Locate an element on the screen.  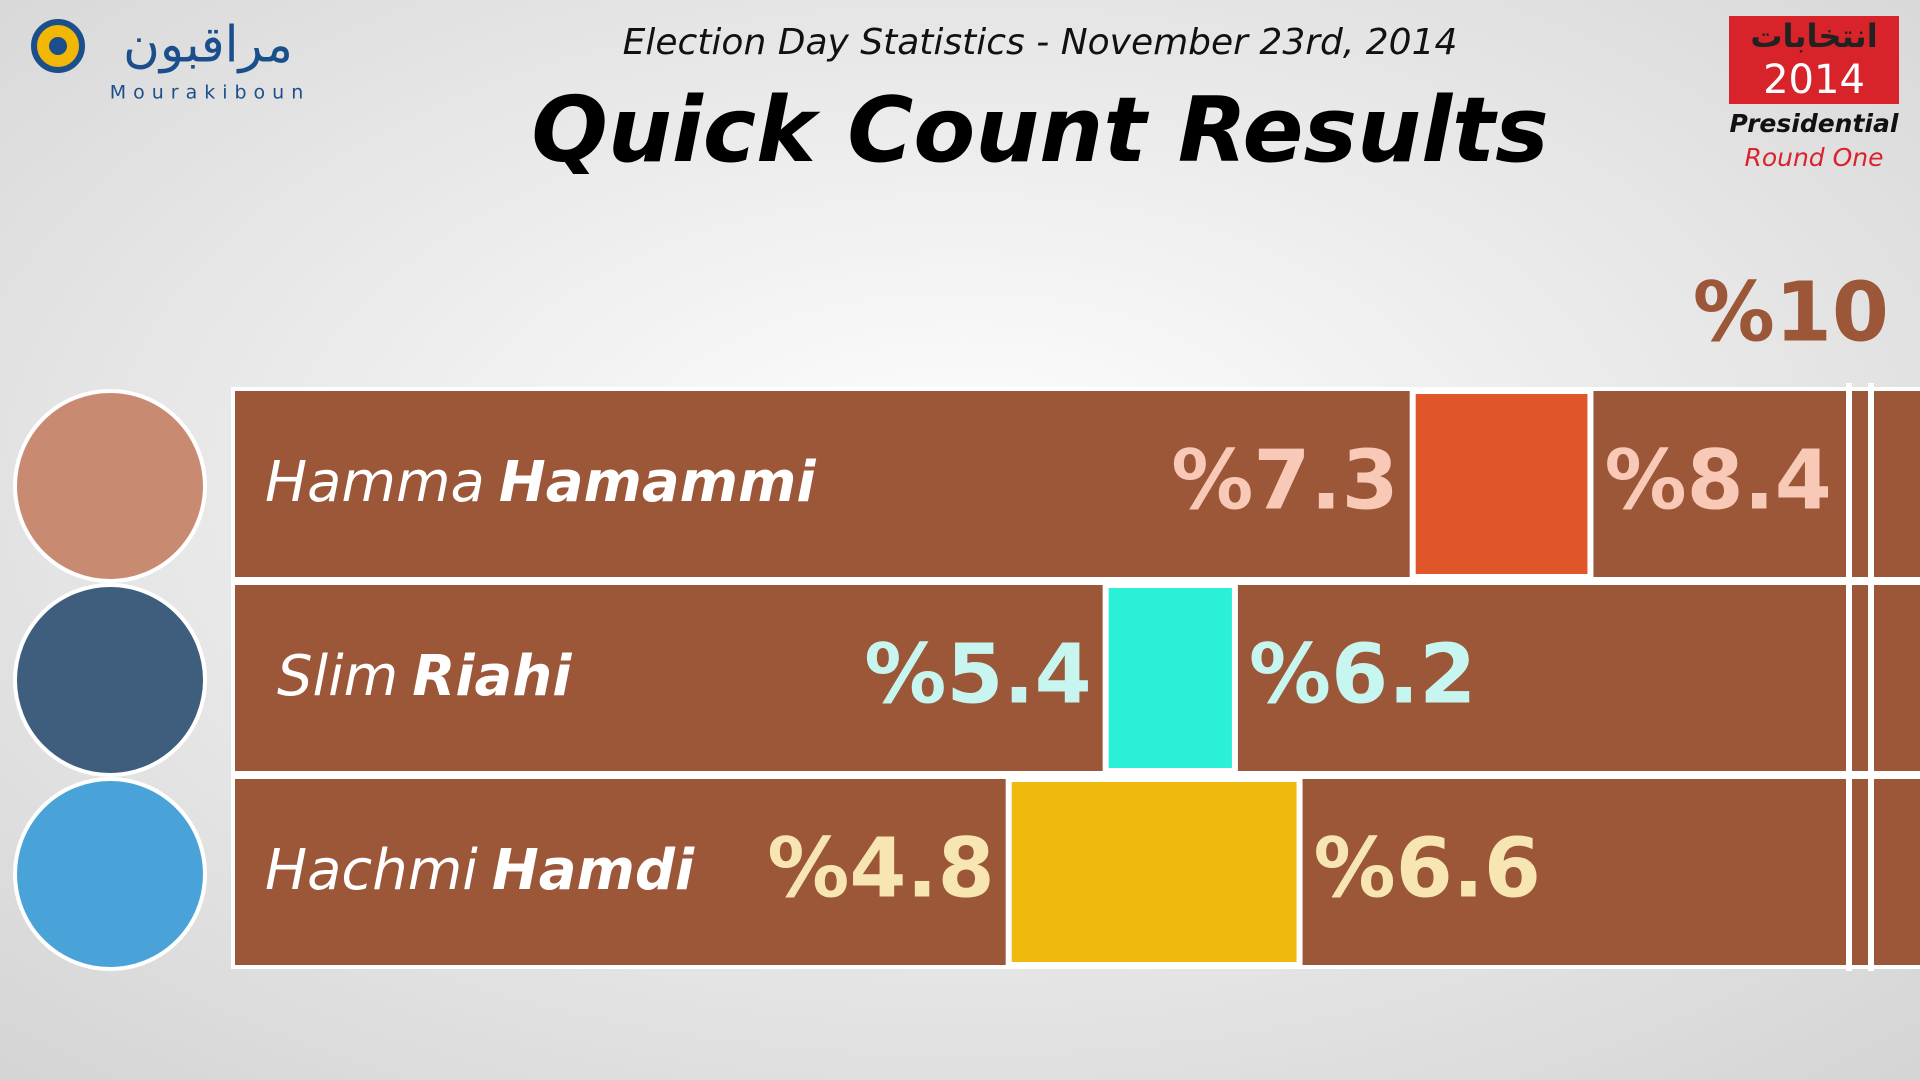
last-name: Riahi is located at coordinates (492, 676).